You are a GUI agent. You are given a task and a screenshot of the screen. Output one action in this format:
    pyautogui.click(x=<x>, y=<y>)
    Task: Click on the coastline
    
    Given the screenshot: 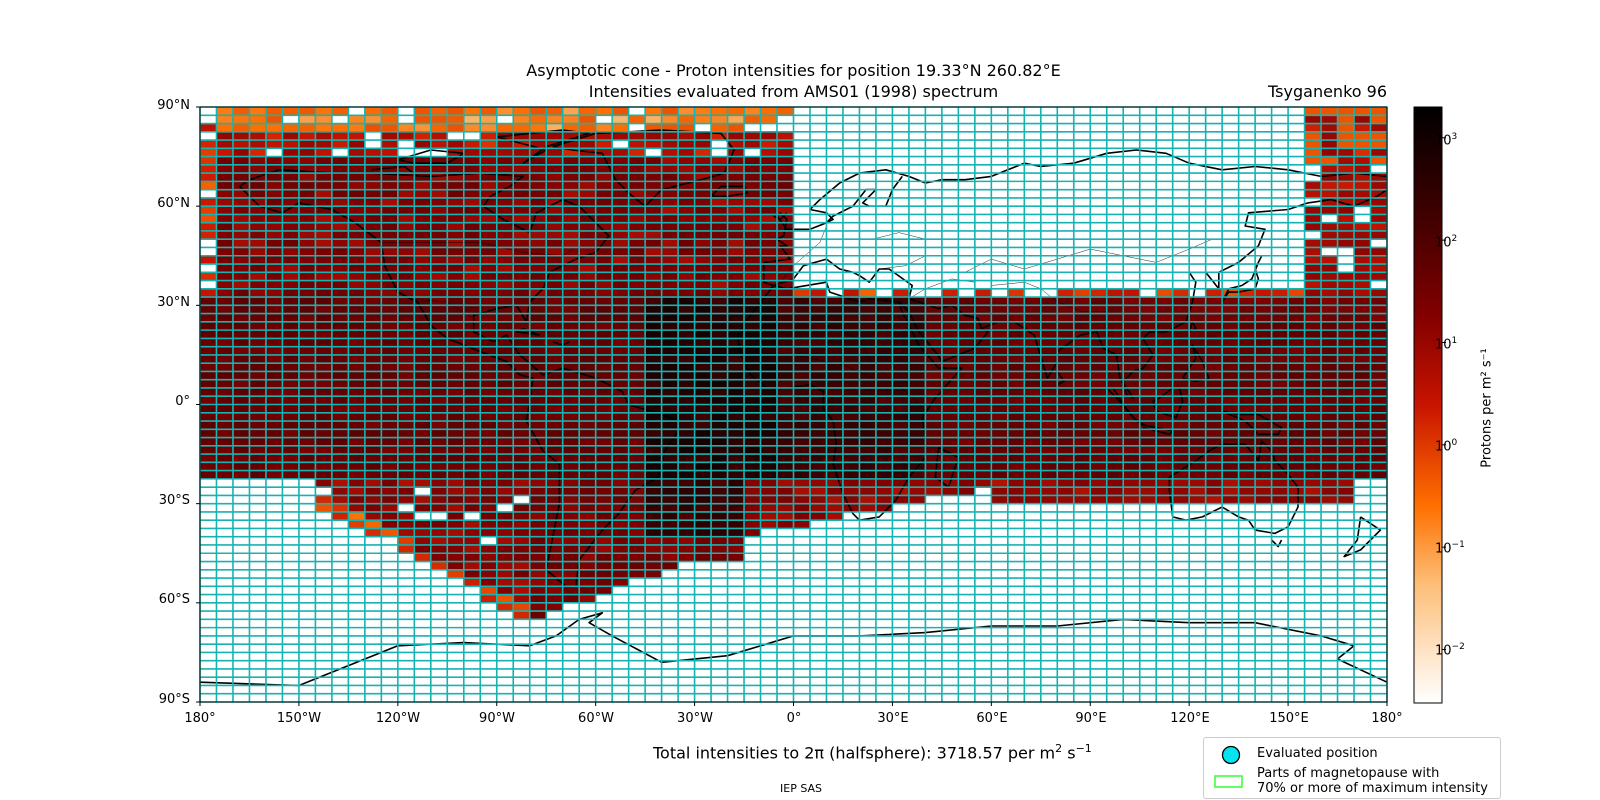 What is the action you would take?
    pyautogui.click(x=1060, y=378)
    